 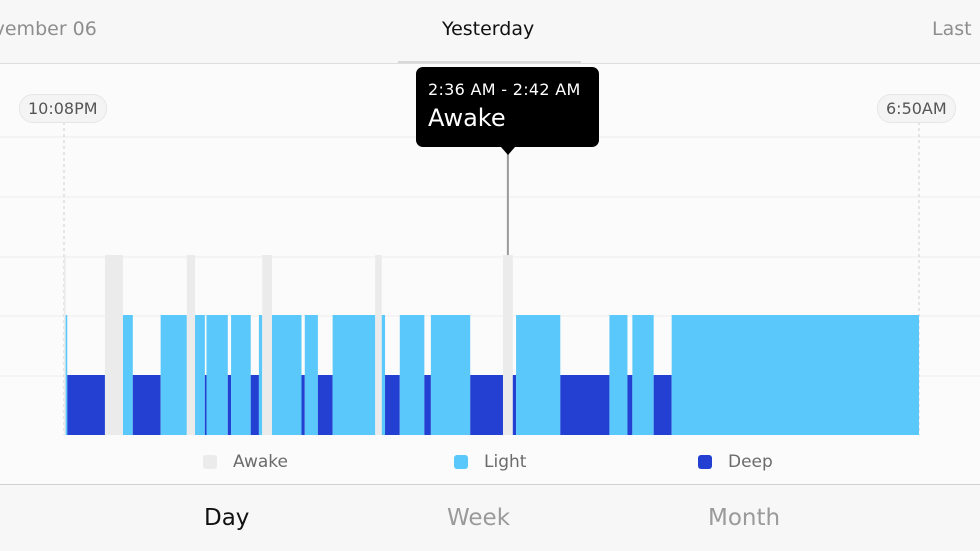 I want to click on next-date: Last, so click(x=952, y=29).